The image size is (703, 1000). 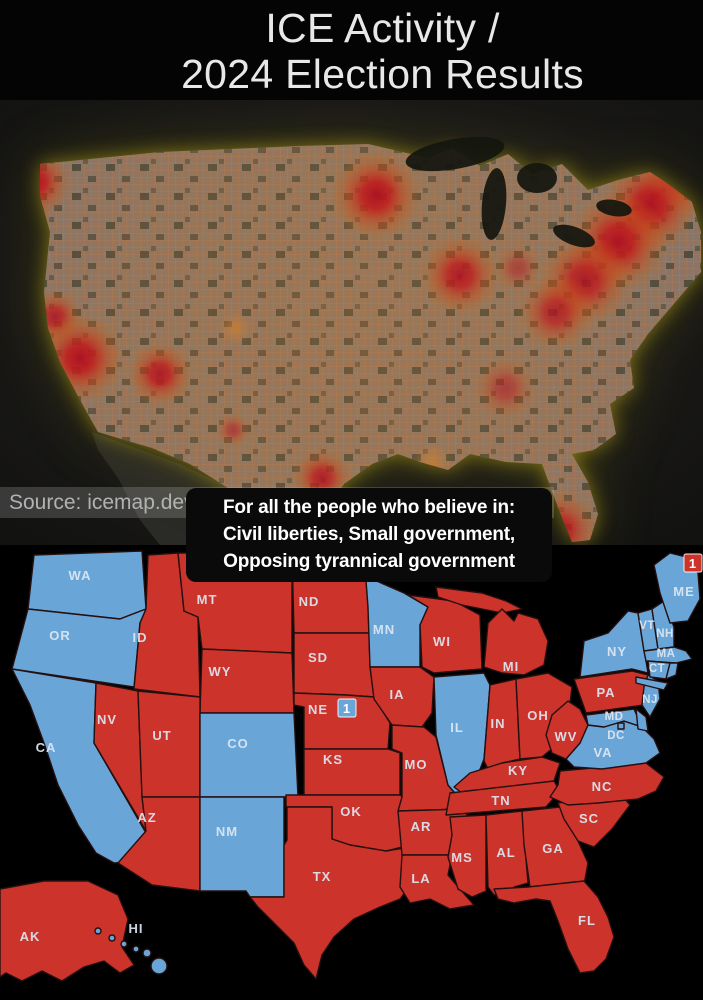 What do you see at coordinates (235, 328) in the screenshot?
I see `heat-hotspot-denver` at bounding box center [235, 328].